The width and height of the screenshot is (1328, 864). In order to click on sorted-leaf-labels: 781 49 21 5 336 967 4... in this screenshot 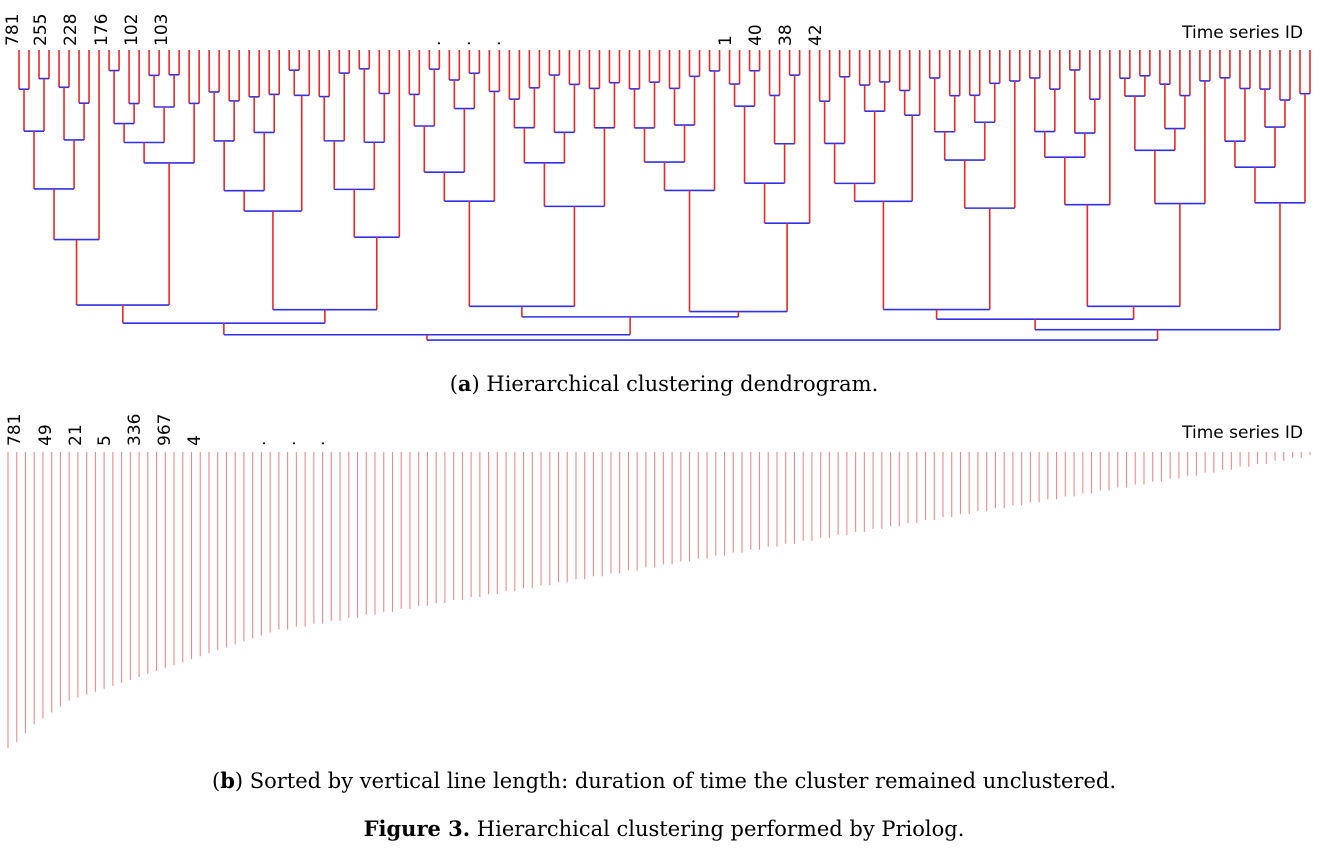, I will do `click(167, 430)`.